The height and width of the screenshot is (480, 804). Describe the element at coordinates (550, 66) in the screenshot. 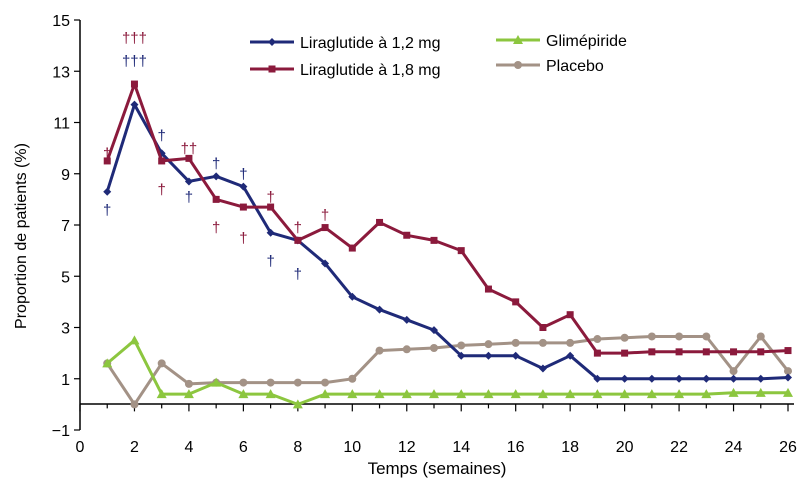

I see `legend-entry: Placebo` at that location.